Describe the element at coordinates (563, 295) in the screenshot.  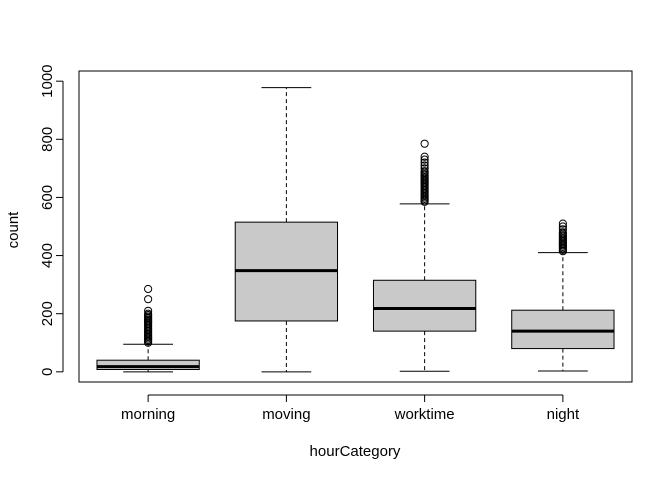
I see `box-group-night` at that location.